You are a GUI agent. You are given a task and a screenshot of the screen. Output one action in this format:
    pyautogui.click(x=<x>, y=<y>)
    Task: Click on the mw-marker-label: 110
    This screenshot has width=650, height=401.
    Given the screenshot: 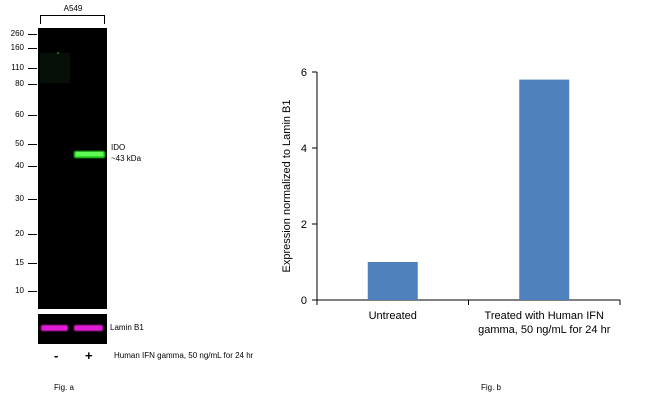 What is the action you would take?
    pyautogui.click(x=17, y=67)
    